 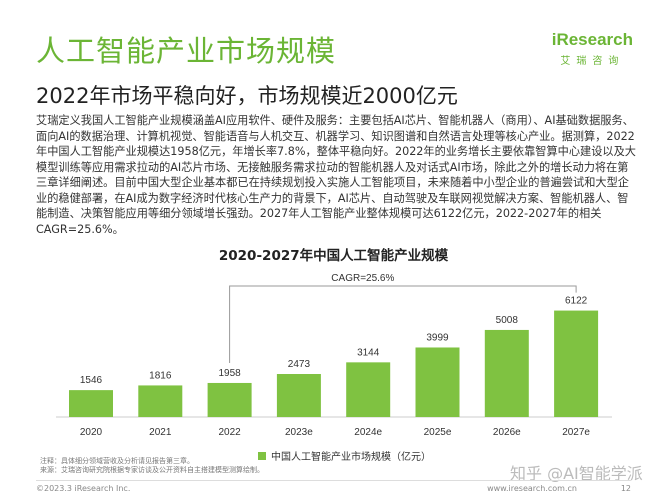 I want to click on bar-2022, so click(x=229, y=399).